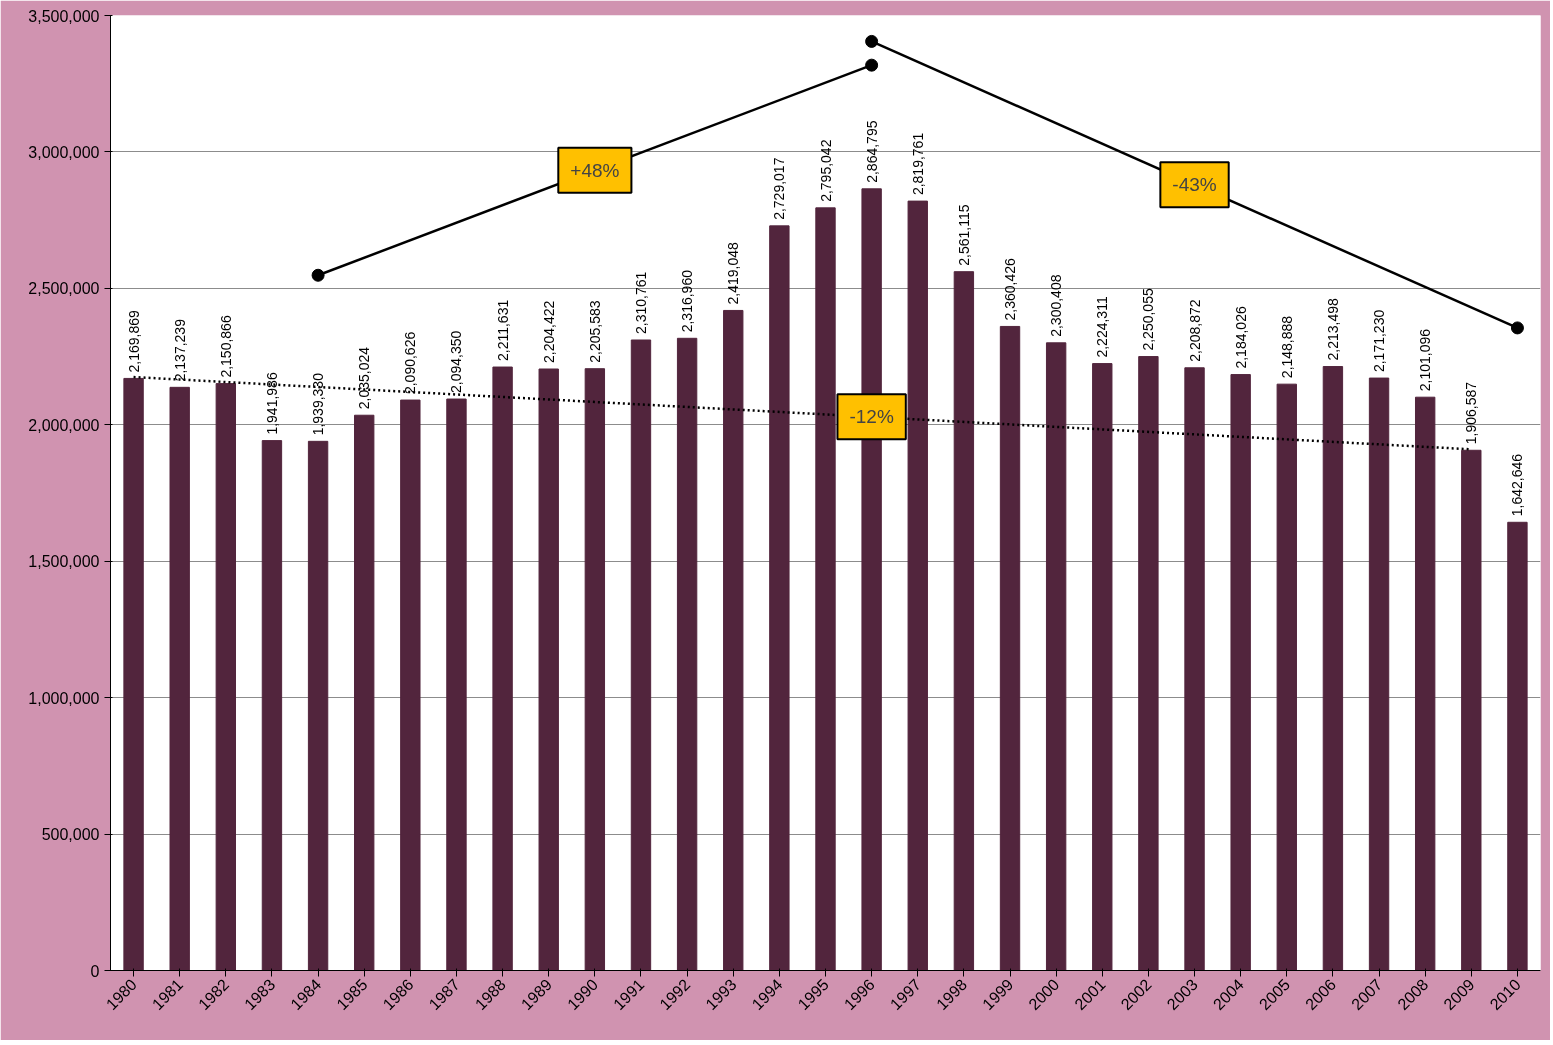 Image resolution: width=1553 pixels, height=1045 pixels. What do you see at coordinates (1102, 327) in the screenshot?
I see `data-label: 2,224,311` at bounding box center [1102, 327].